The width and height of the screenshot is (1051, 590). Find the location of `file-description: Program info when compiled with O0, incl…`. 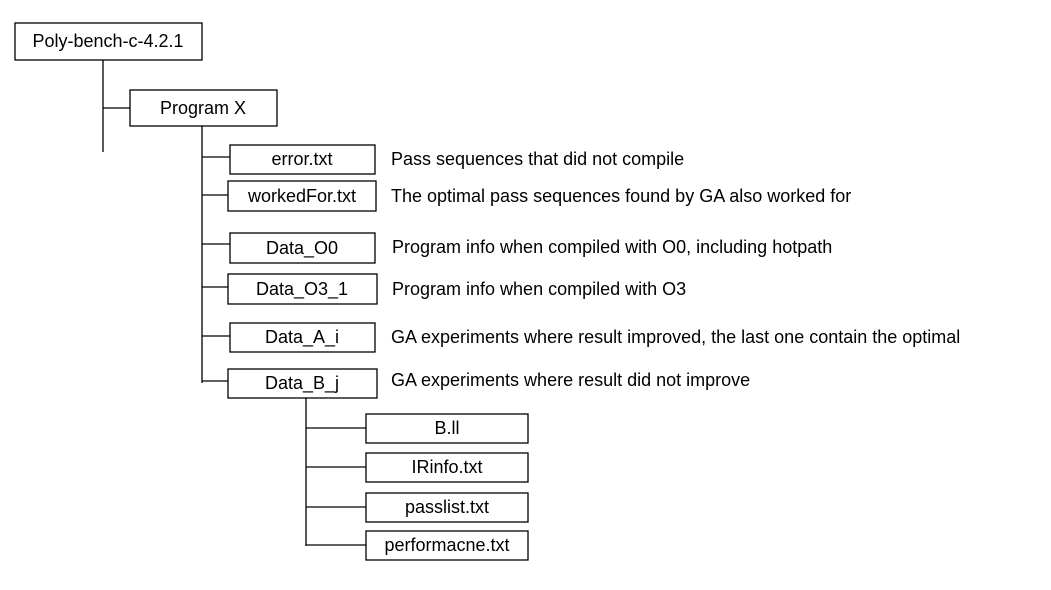

file-description: Program info when compiled with O0, incl… is located at coordinates (612, 247).